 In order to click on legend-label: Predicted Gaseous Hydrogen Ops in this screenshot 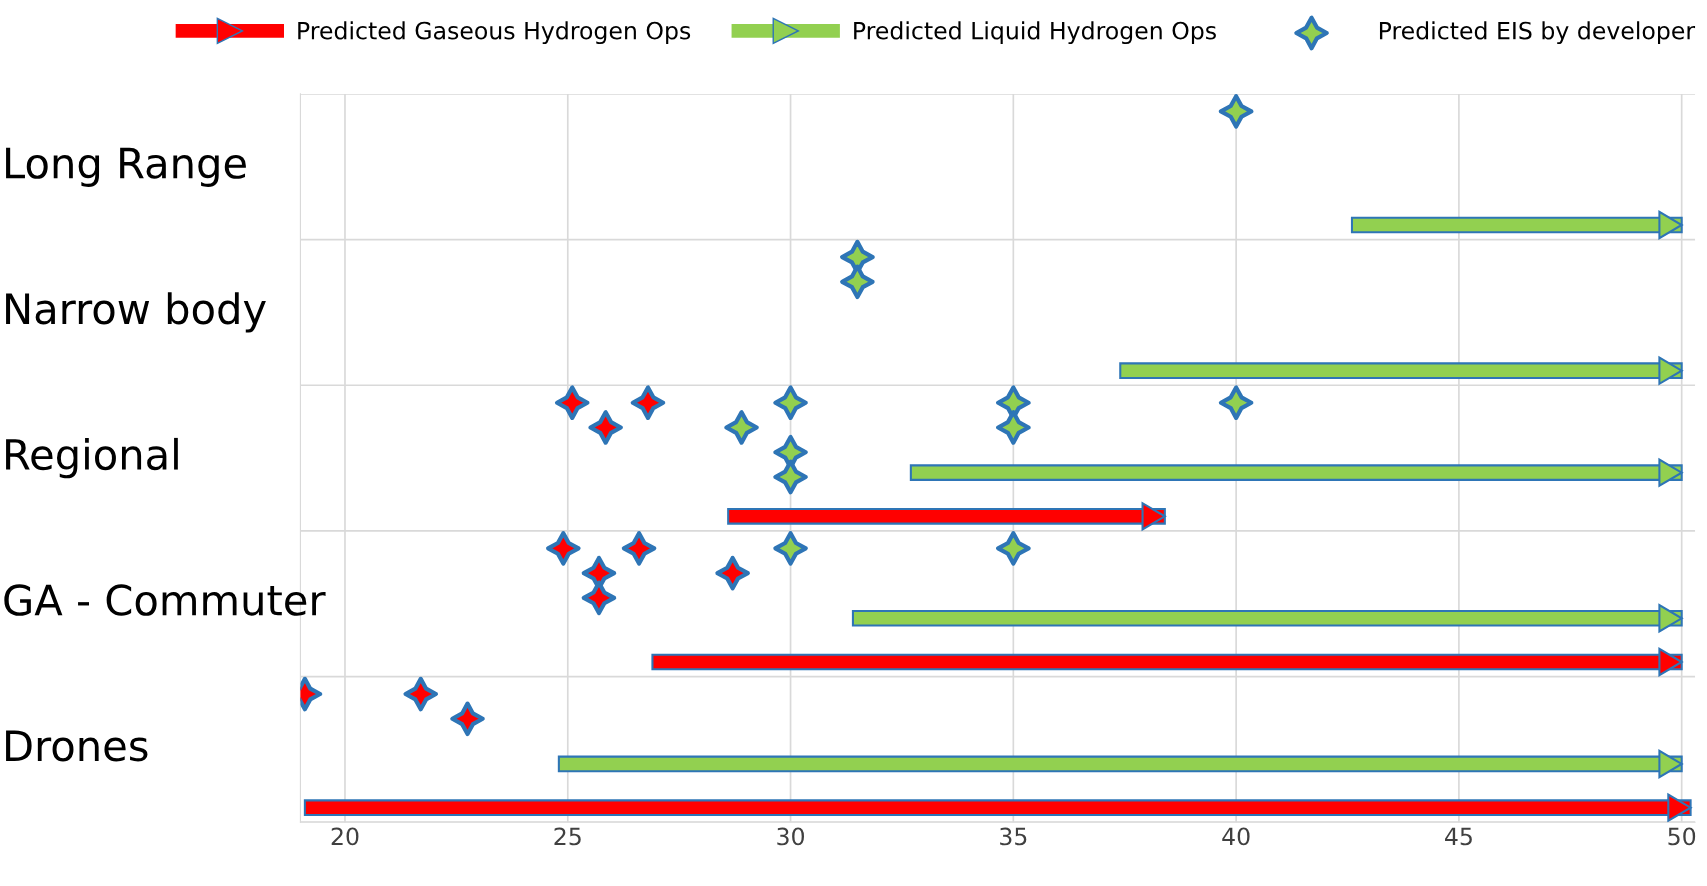, I will do `click(494, 33)`.